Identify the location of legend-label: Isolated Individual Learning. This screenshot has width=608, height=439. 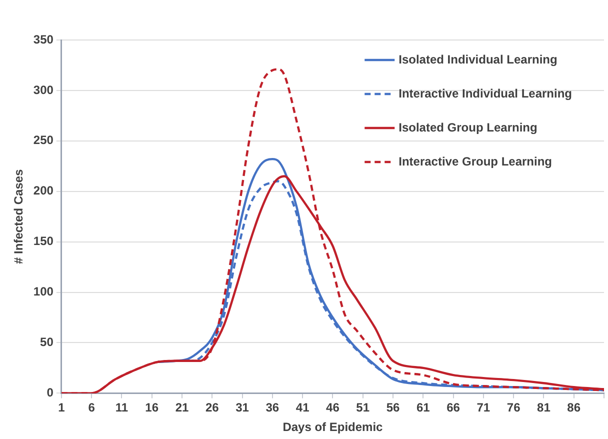
(478, 59).